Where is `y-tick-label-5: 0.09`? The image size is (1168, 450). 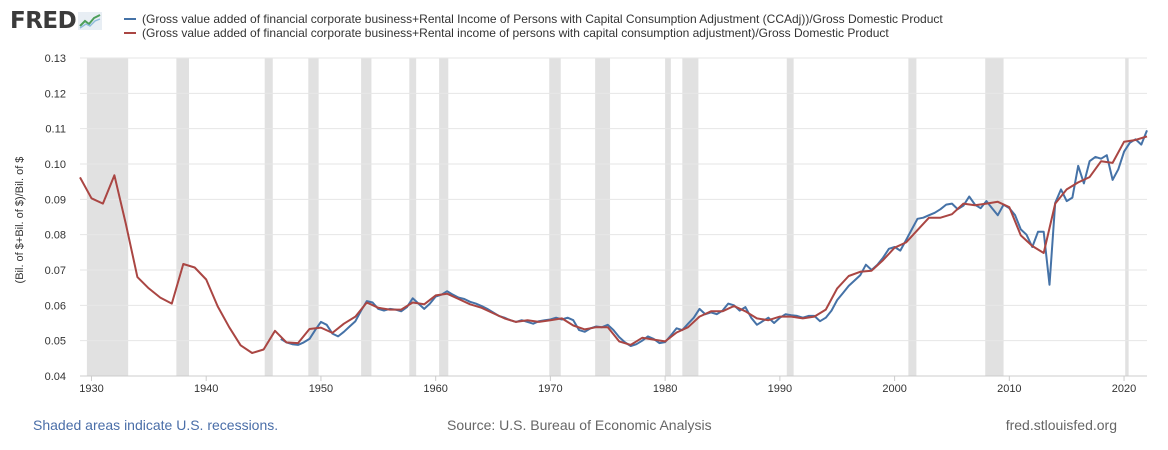 y-tick-label-5: 0.09 is located at coordinates (55, 200).